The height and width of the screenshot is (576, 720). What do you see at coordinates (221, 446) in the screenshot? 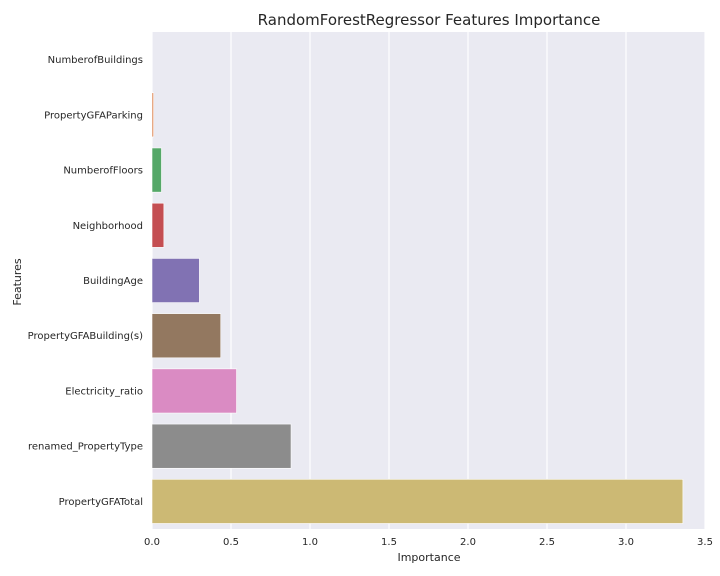
I see `bar-renamed-propertytype` at bounding box center [221, 446].